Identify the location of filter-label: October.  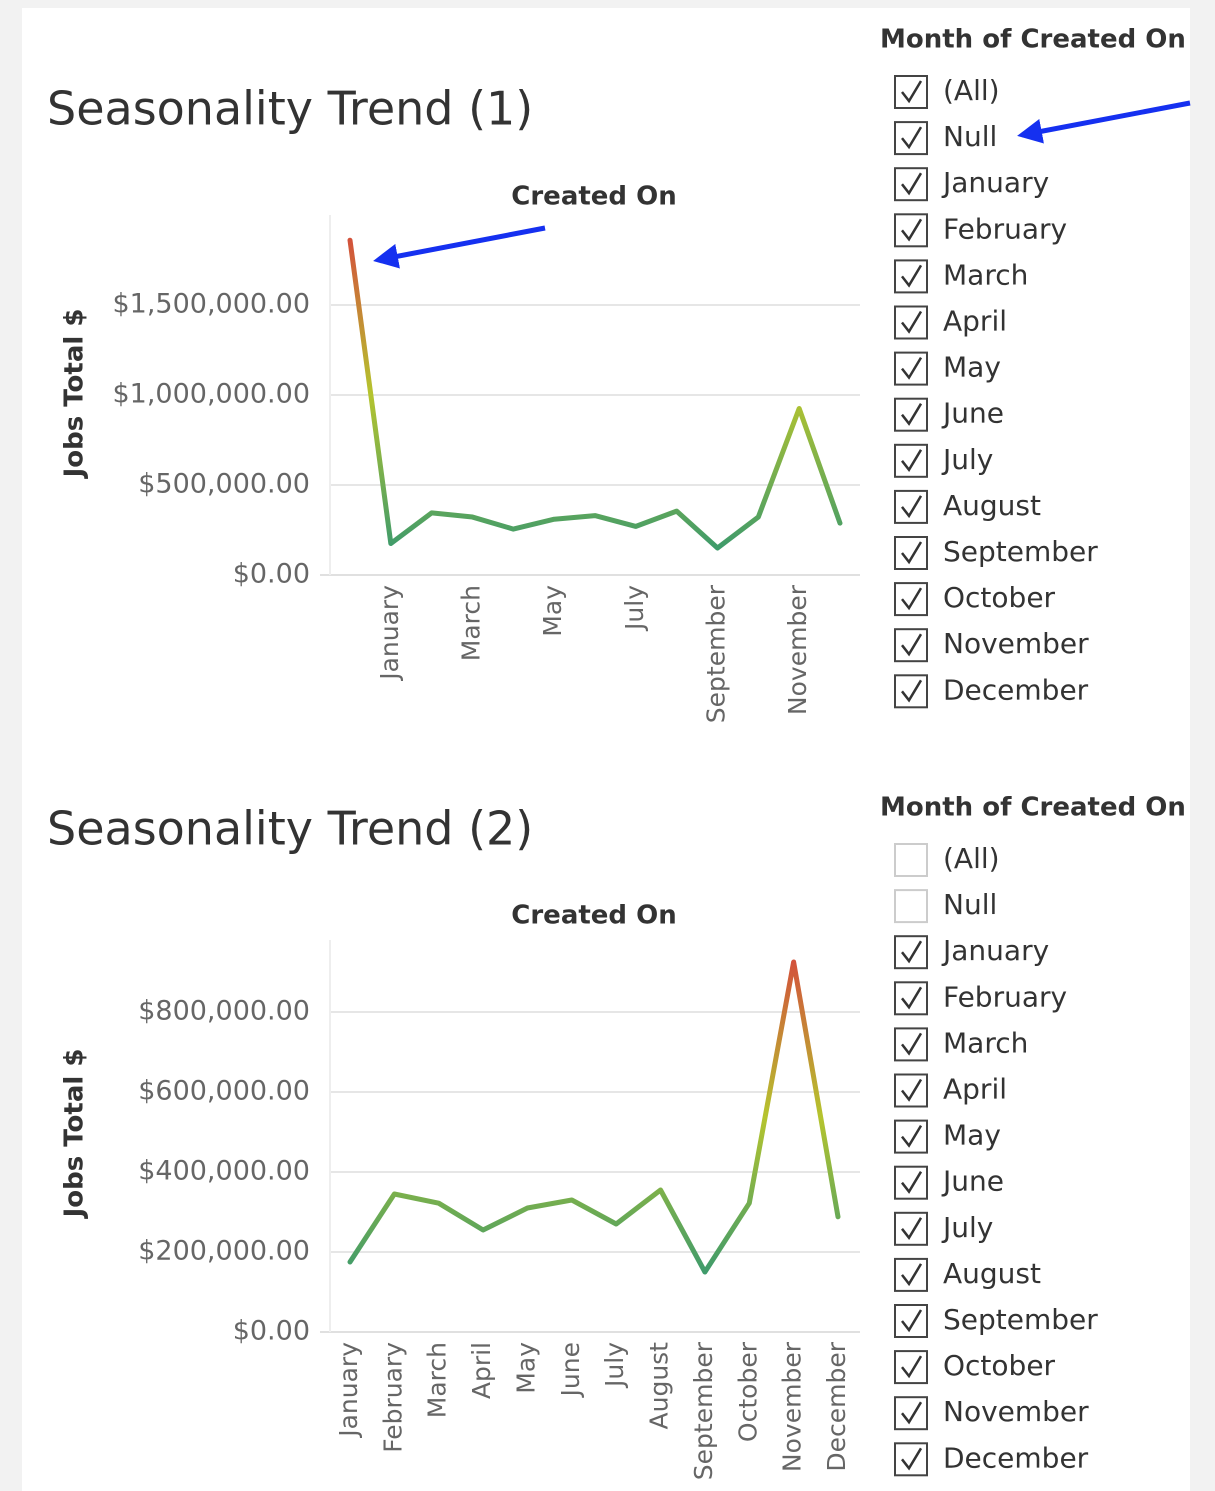
(999, 1365).